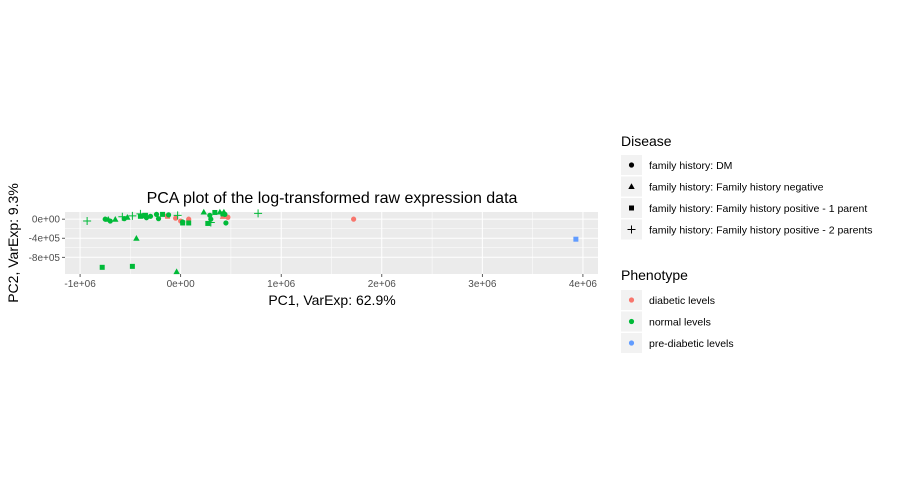 The image size is (897, 500). What do you see at coordinates (46, 220) in the screenshot?
I see `y-tick-label: 0e+00` at bounding box center [46, 220].